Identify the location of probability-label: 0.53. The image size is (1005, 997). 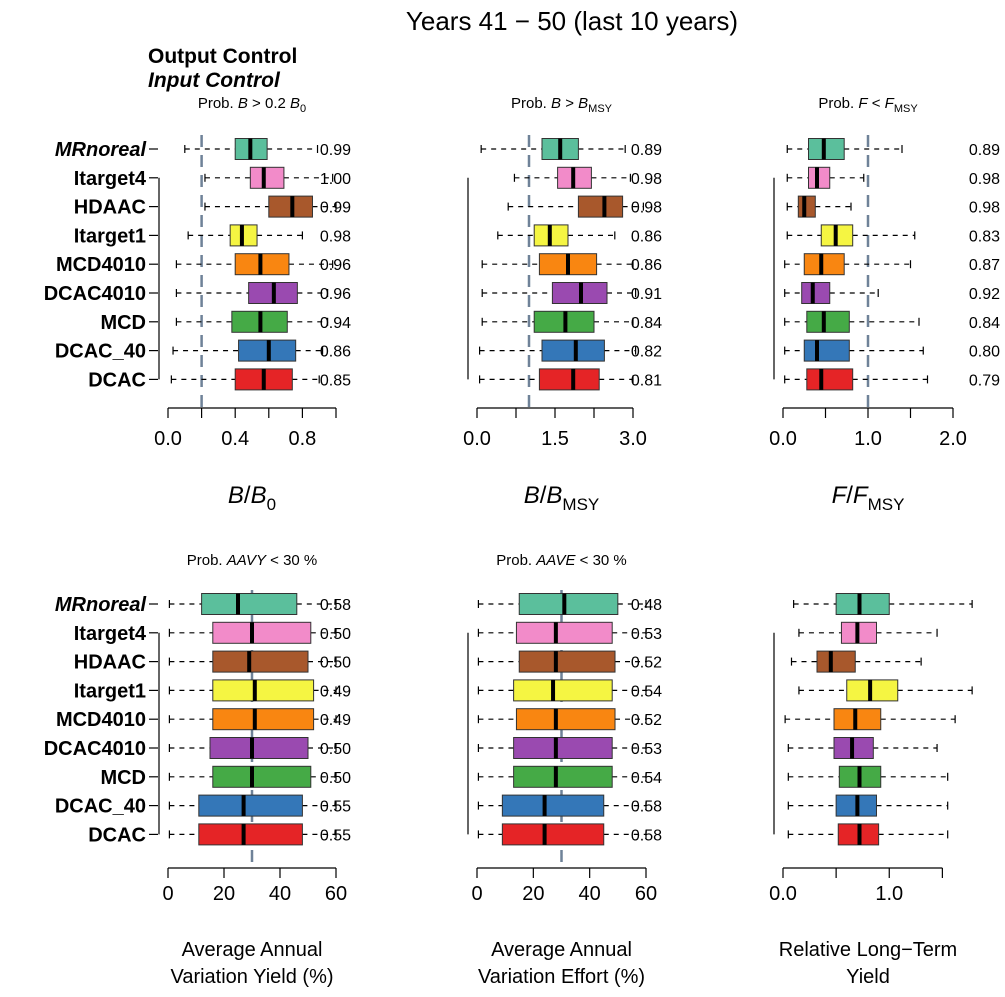
(646, 634).